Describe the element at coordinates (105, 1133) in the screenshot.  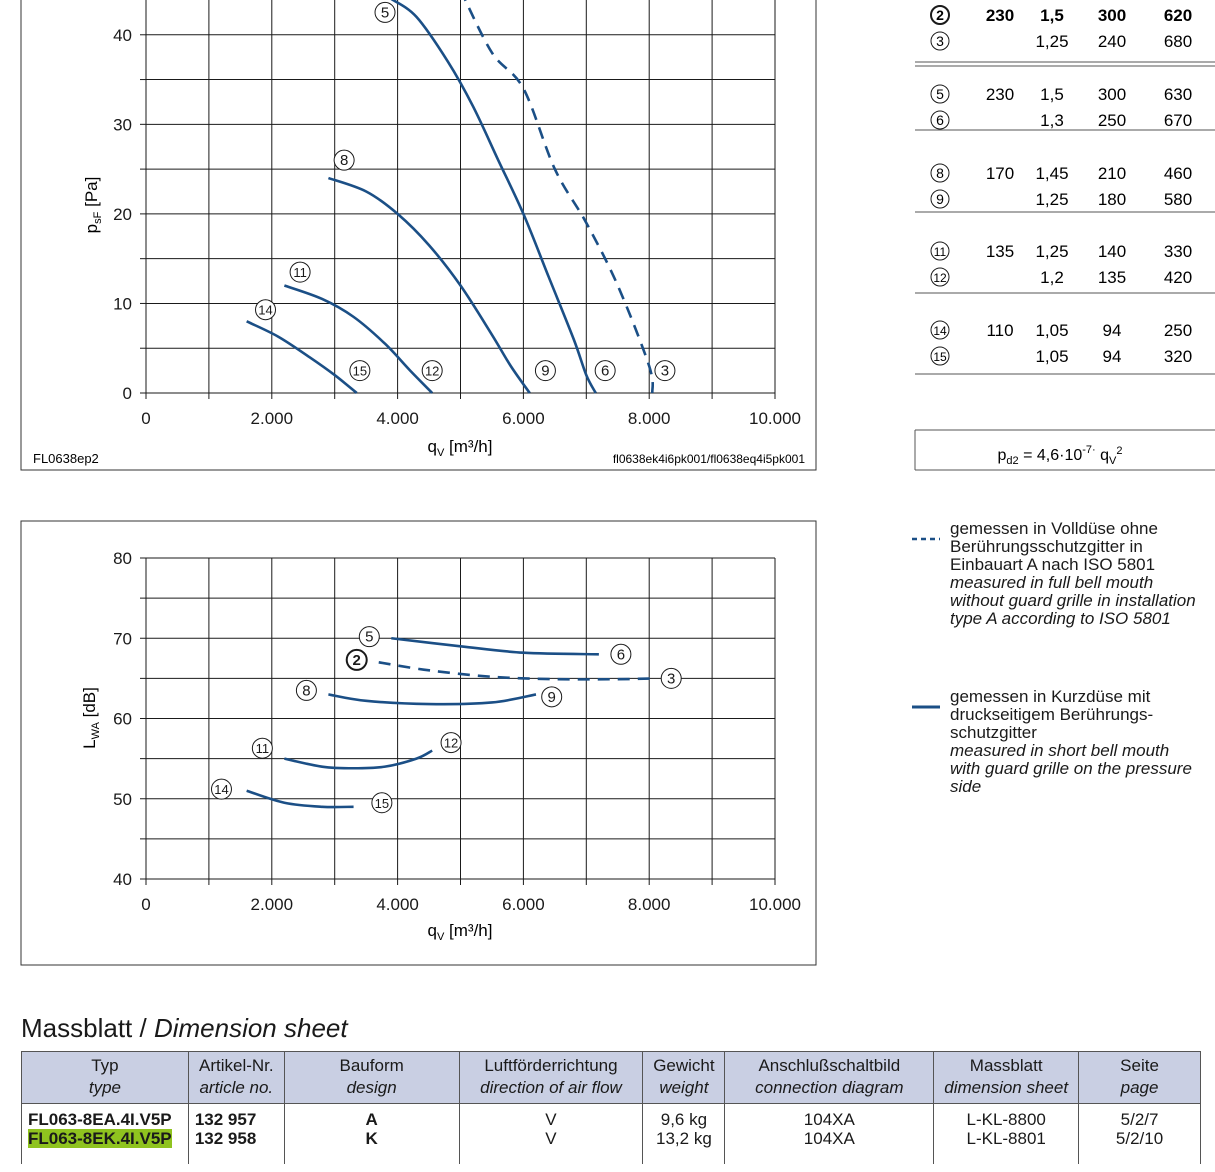
I see `type-cell: FL063-8EA.4I.V5P FL063-8EK.4I.V5P` at that location.